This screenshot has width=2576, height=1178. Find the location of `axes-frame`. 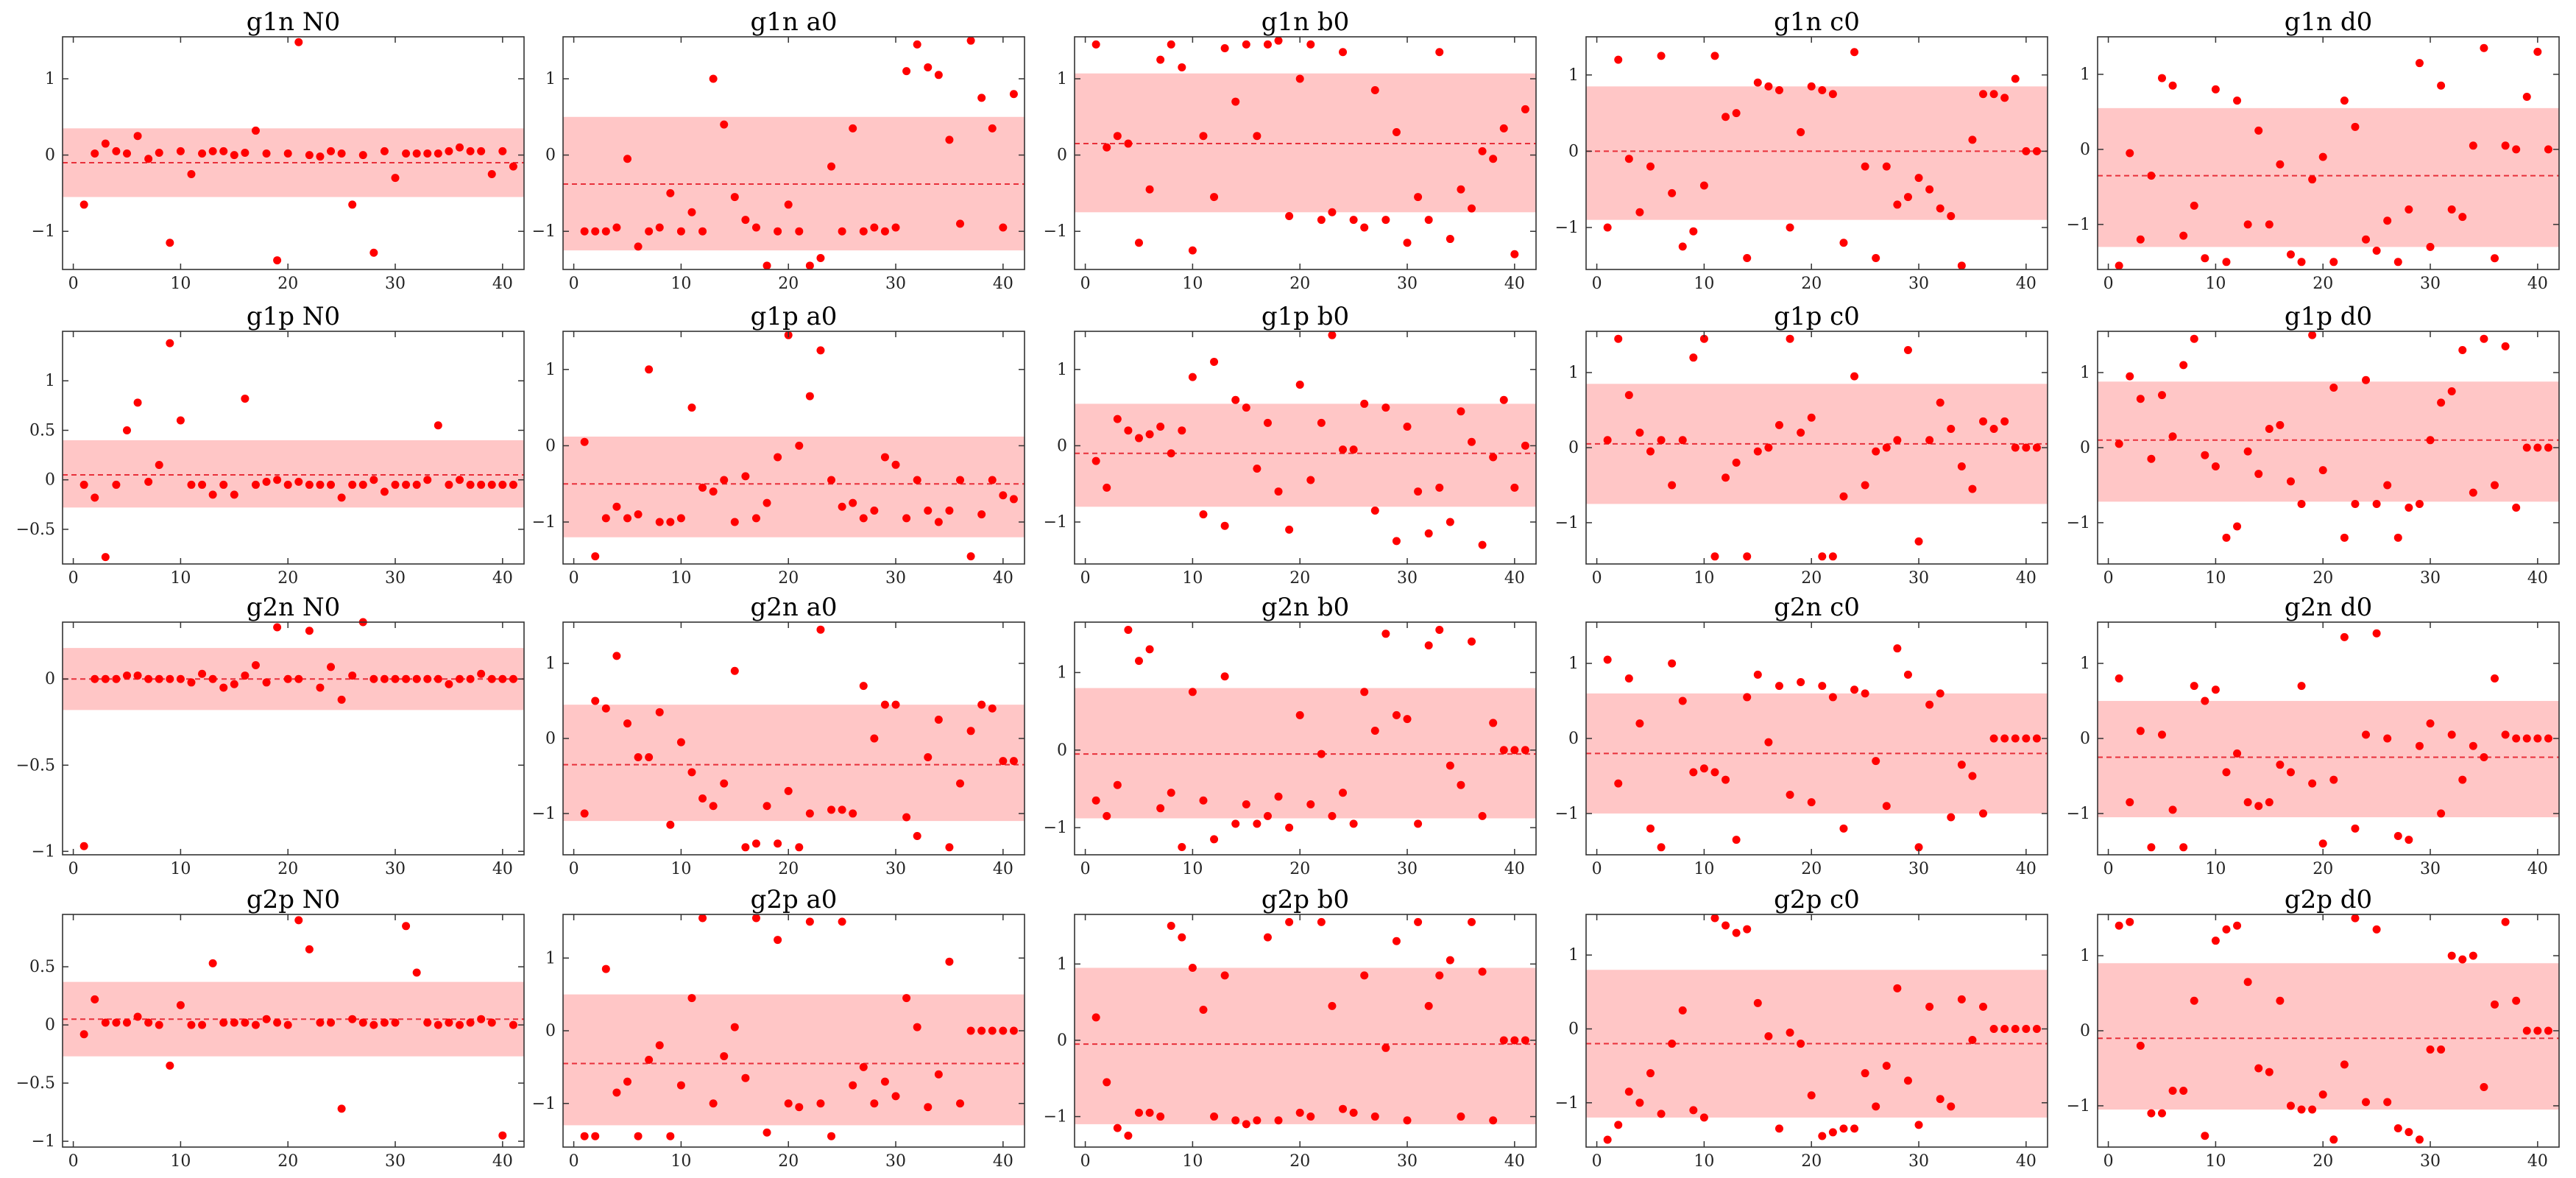

axes-frame is located at coordinates (2328, 153).